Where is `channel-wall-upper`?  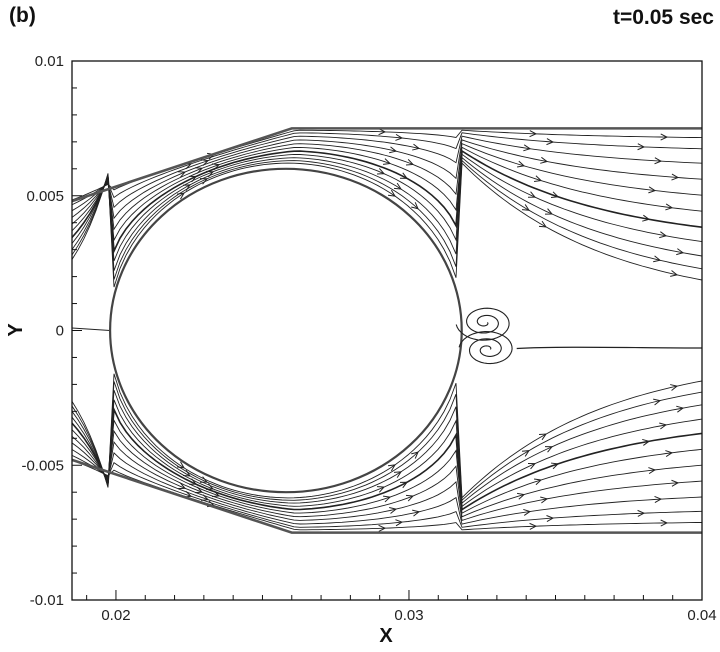 channel-wall-upper is located at coordinates (387, 165).